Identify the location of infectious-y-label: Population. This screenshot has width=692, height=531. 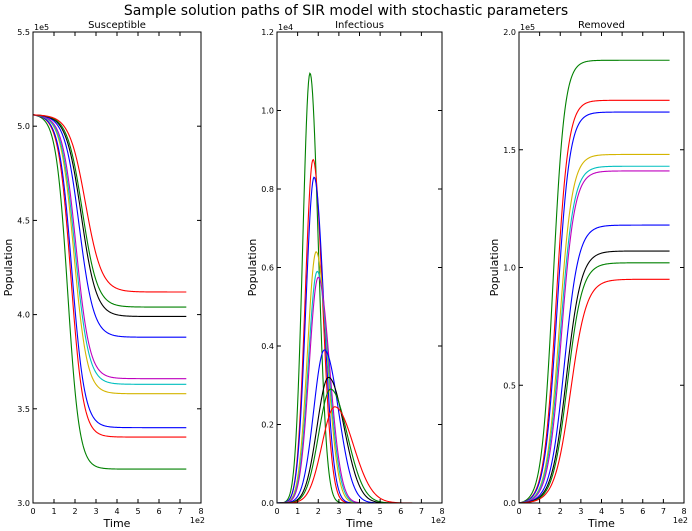
(252, 268).